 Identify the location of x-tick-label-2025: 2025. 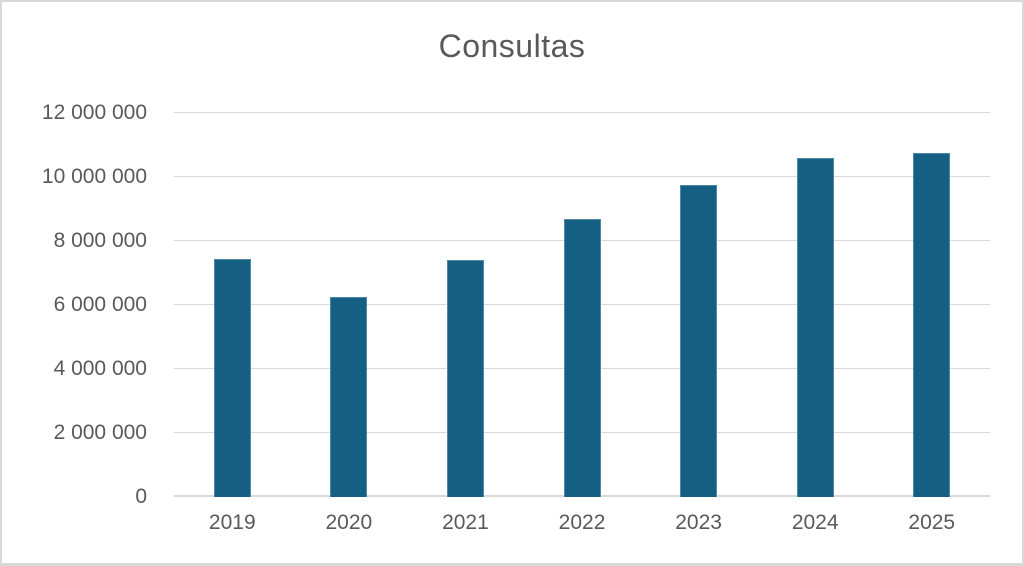
(932, 522).